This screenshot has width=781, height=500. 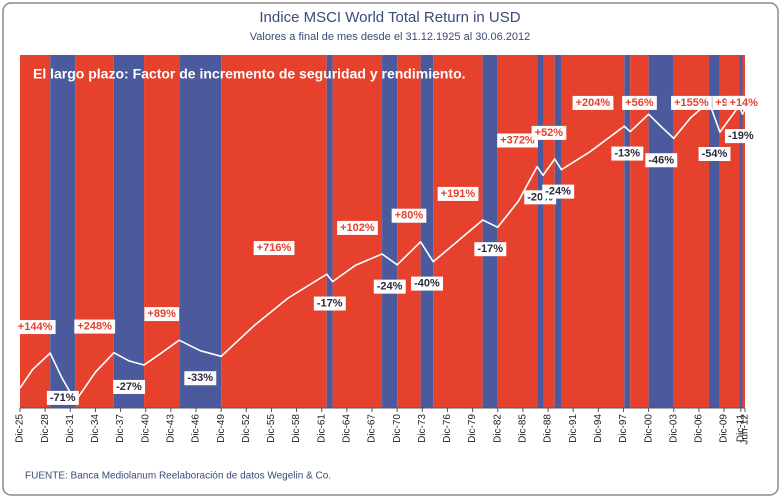 I want to click on period-label: +204%, so click(x=593, y=102).